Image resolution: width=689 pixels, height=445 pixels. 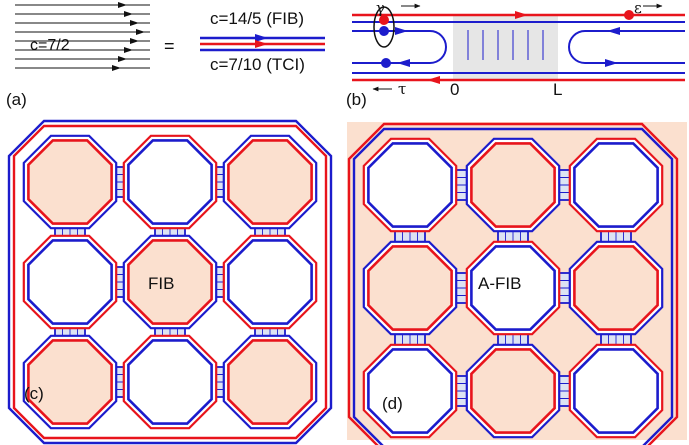 I want to click on seven-channel-lines, so click(x=82, y=36).